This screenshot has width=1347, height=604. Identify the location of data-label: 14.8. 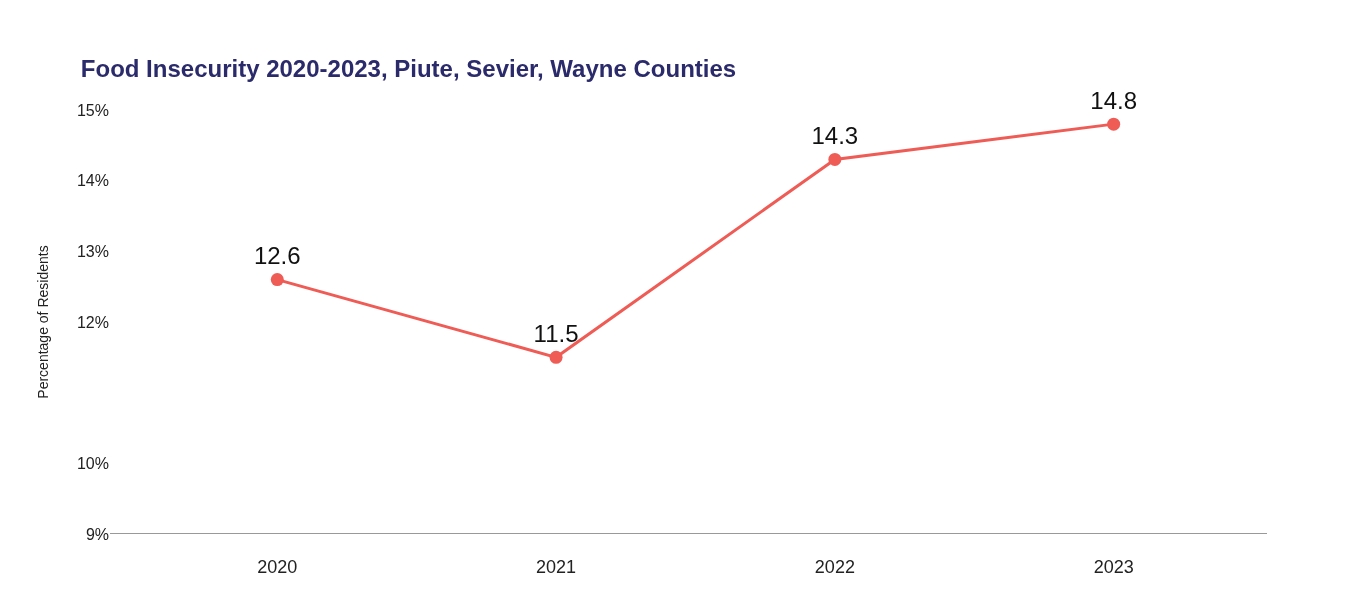
(1114, 101).